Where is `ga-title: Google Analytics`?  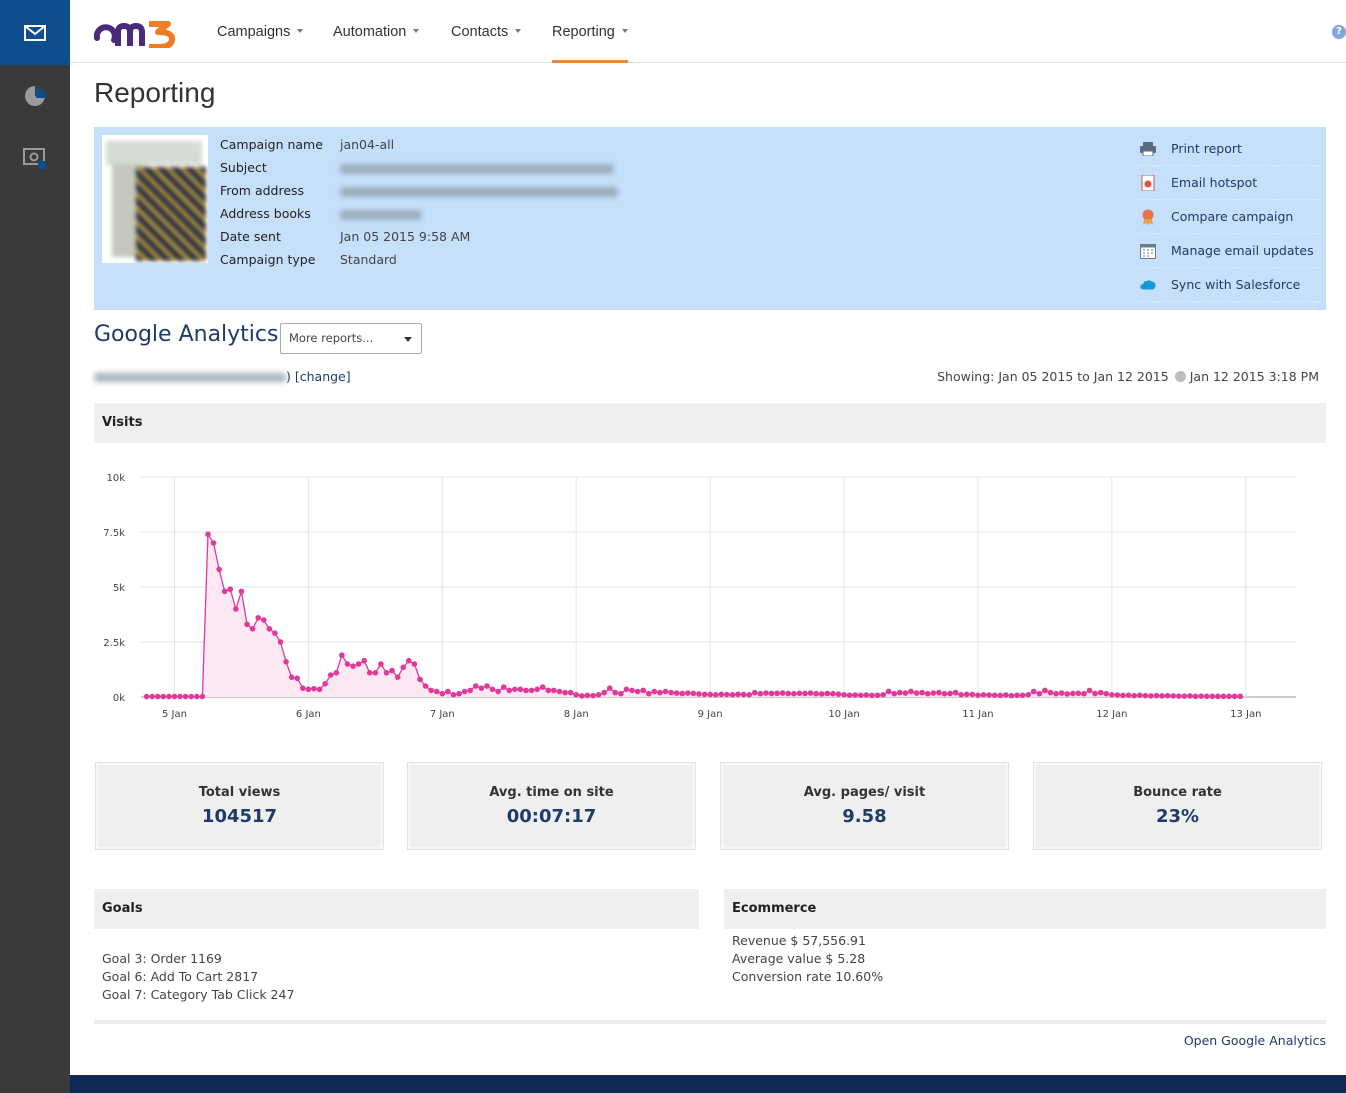 ga-title: Google Analytics is located at coordinates (186, 334).